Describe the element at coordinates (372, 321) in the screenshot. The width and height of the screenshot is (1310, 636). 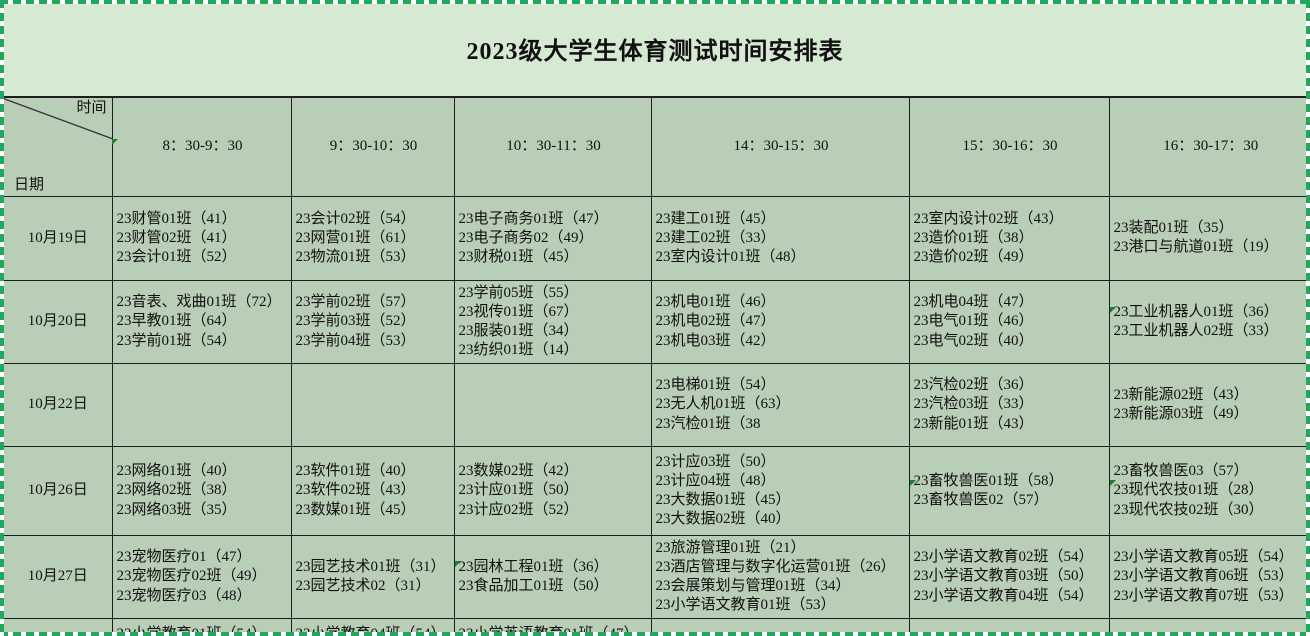
I see `schedule-cell: 23学前02班（57） 23学前03班（52） 23学前04班（53）` at that location.